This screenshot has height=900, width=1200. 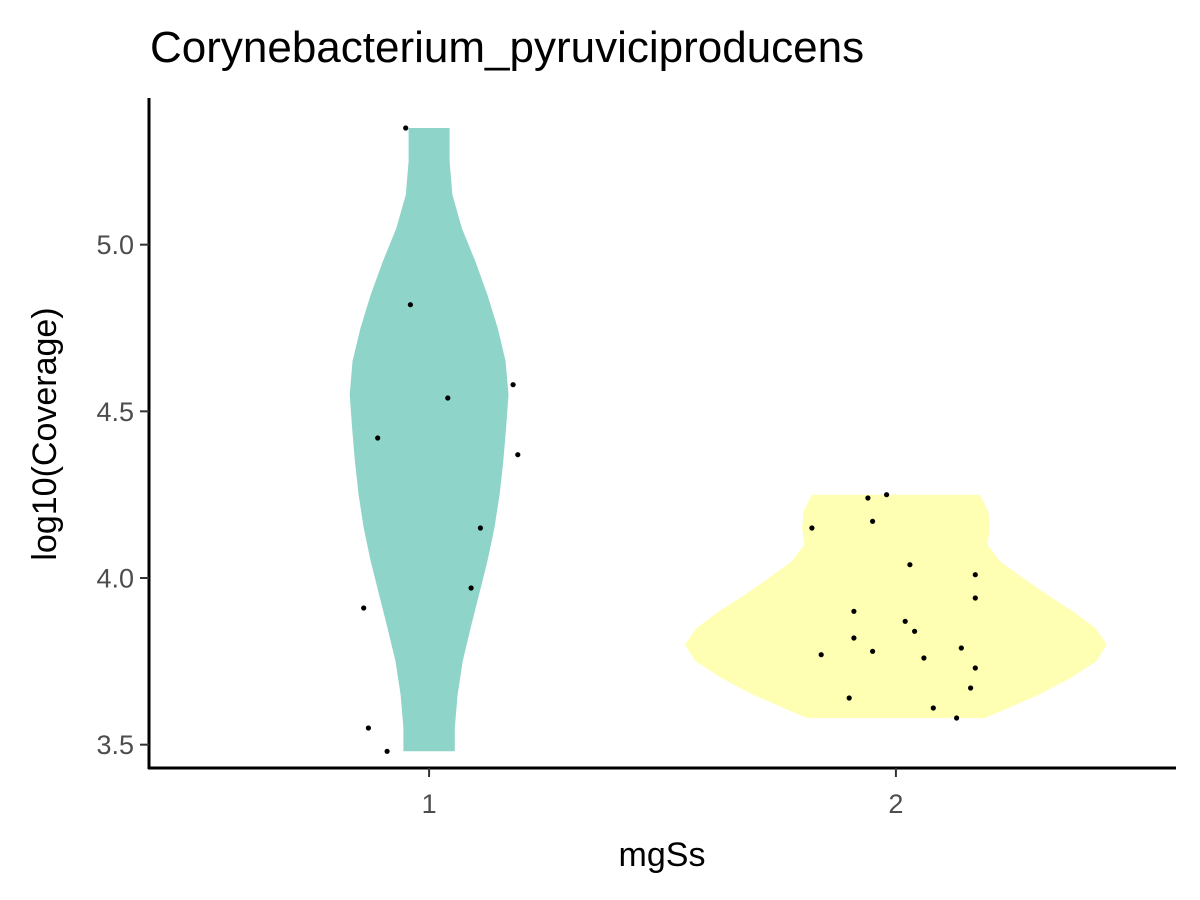 I want to click on y-tick-label: 3.5, so click(x=115, y=745).